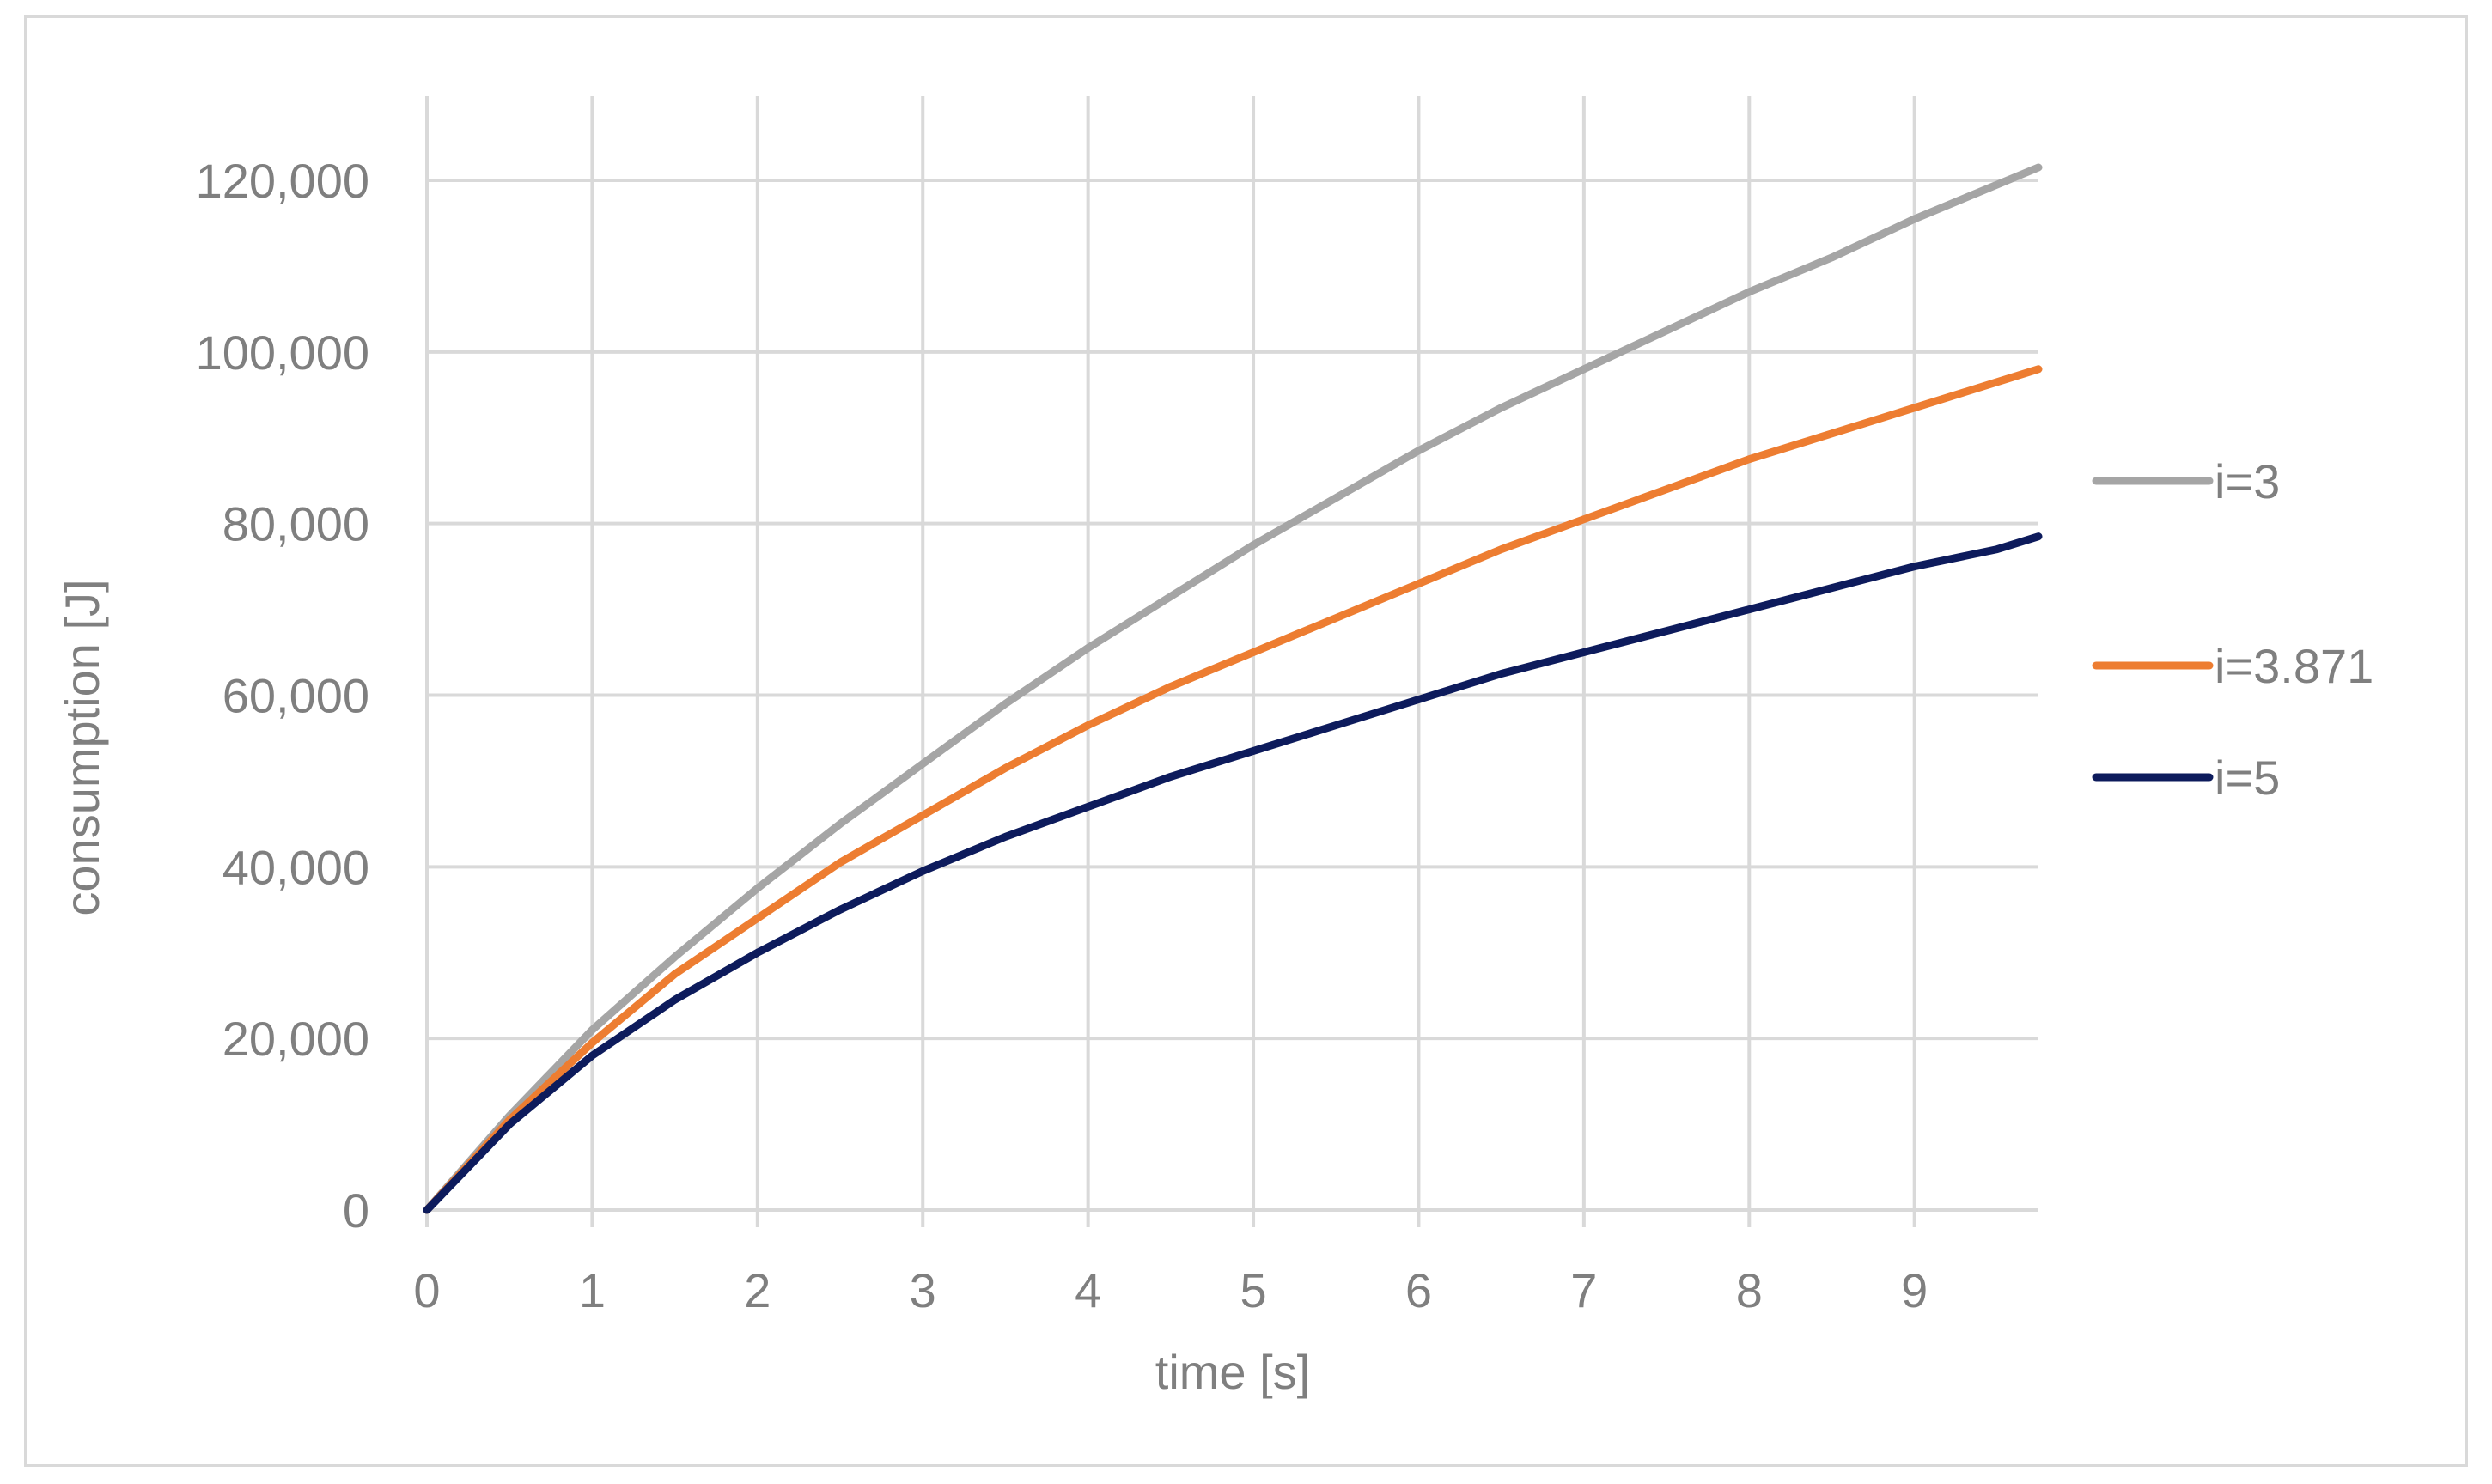 The width and height of the screenshot is (2492, 1484). What do you see at coordinates (757, 1290) in the screenshot?
I see `x-tick-label: 2` at bounding box center [757, 1290].